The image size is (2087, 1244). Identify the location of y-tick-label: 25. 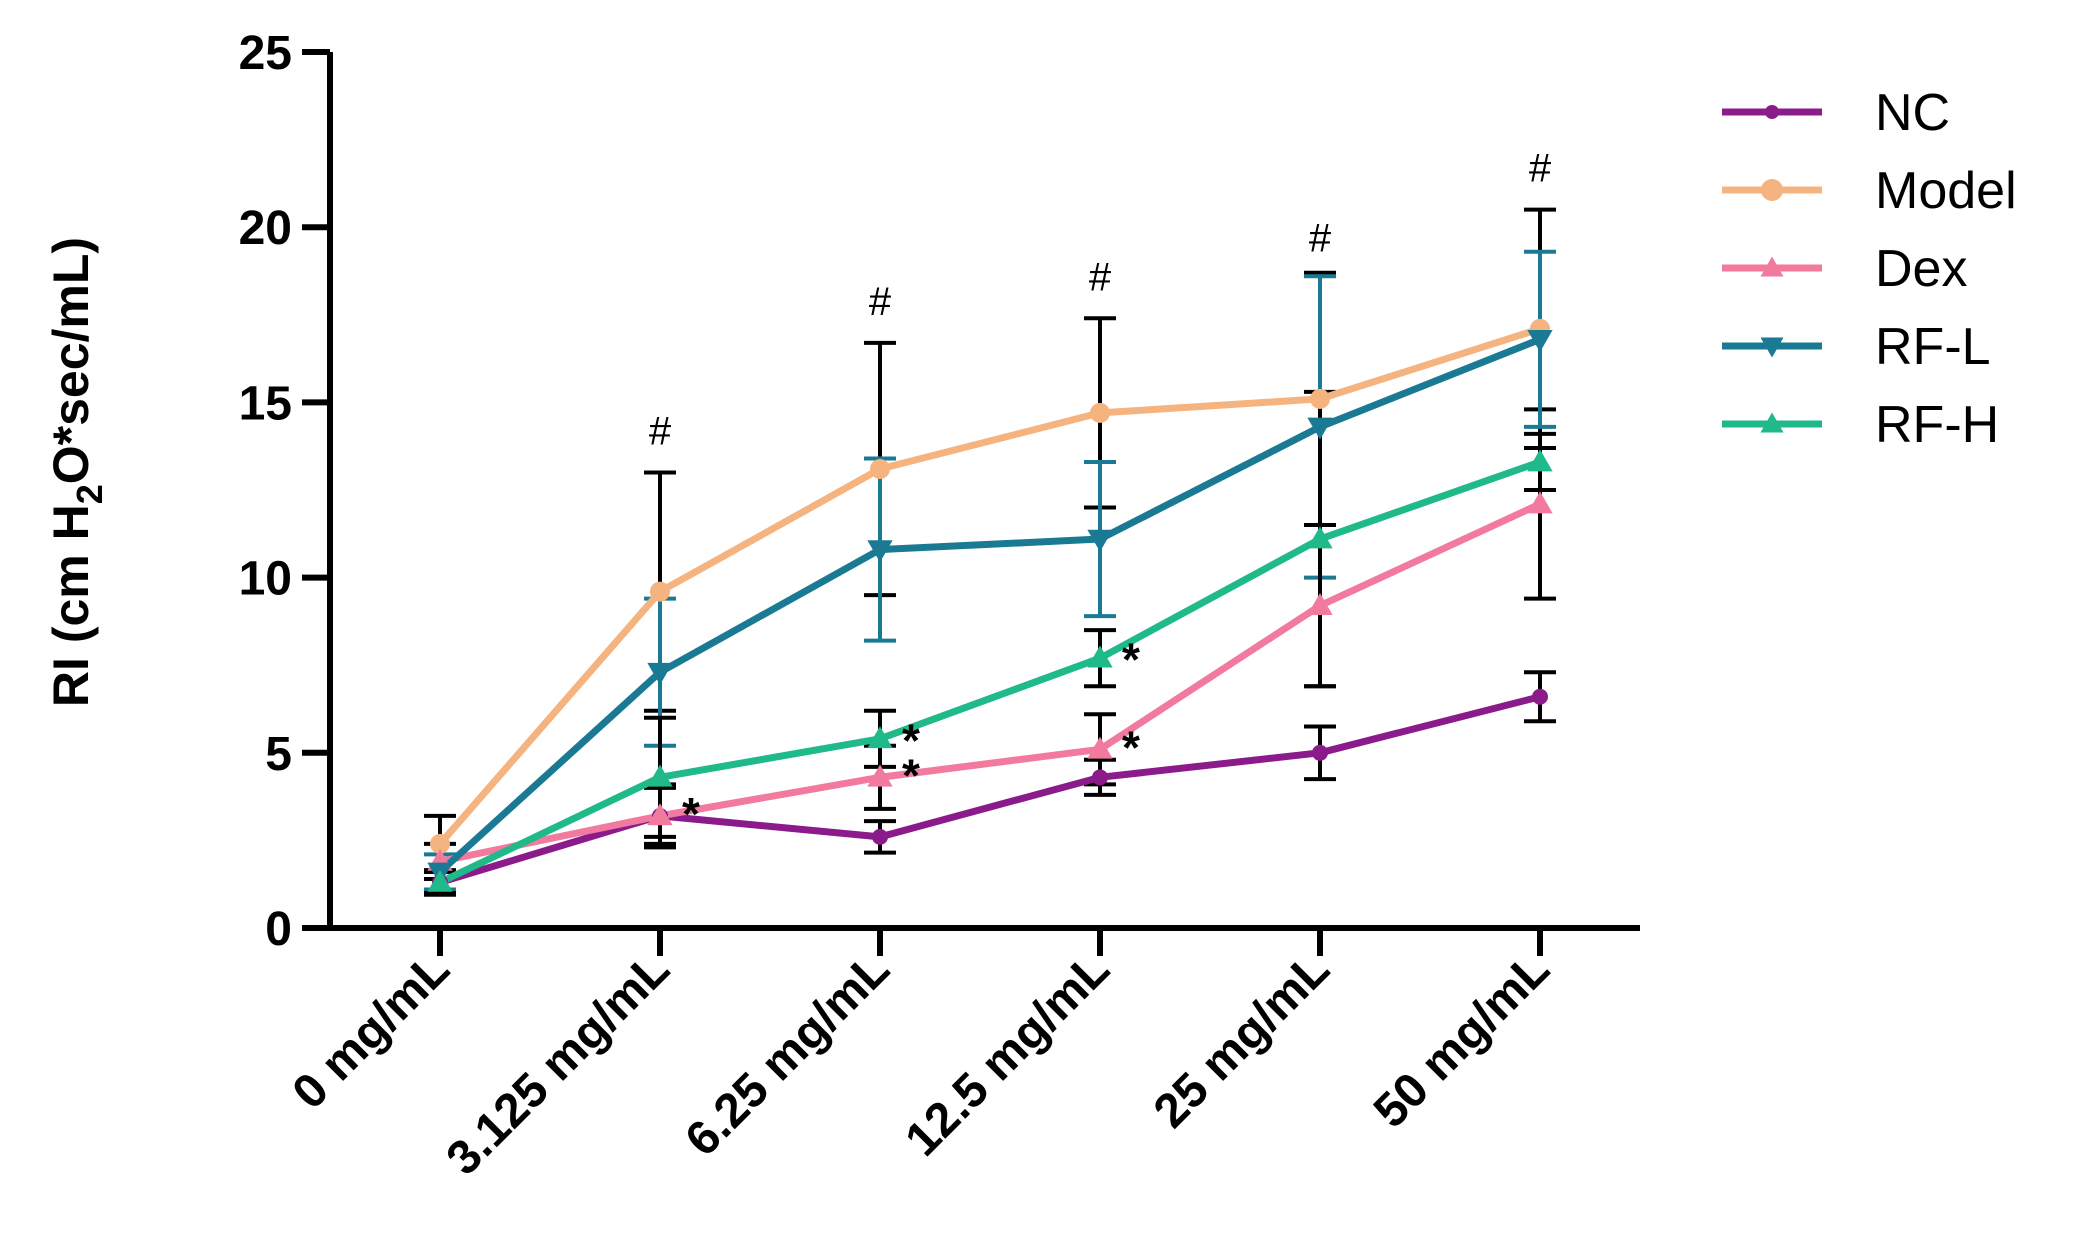
(265, 53).